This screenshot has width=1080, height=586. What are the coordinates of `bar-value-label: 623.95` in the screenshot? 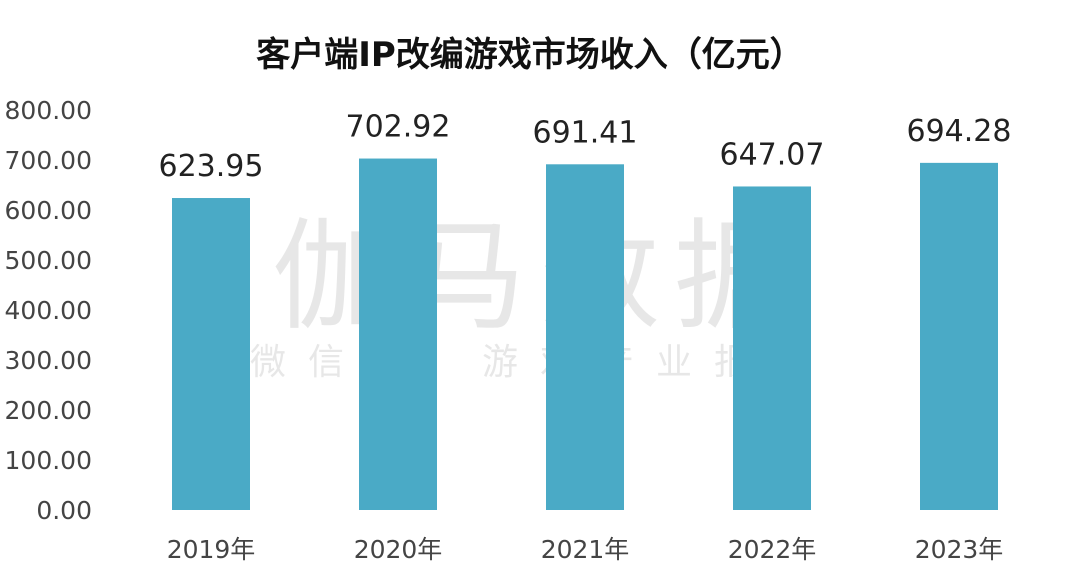 It's located at (211, 166).